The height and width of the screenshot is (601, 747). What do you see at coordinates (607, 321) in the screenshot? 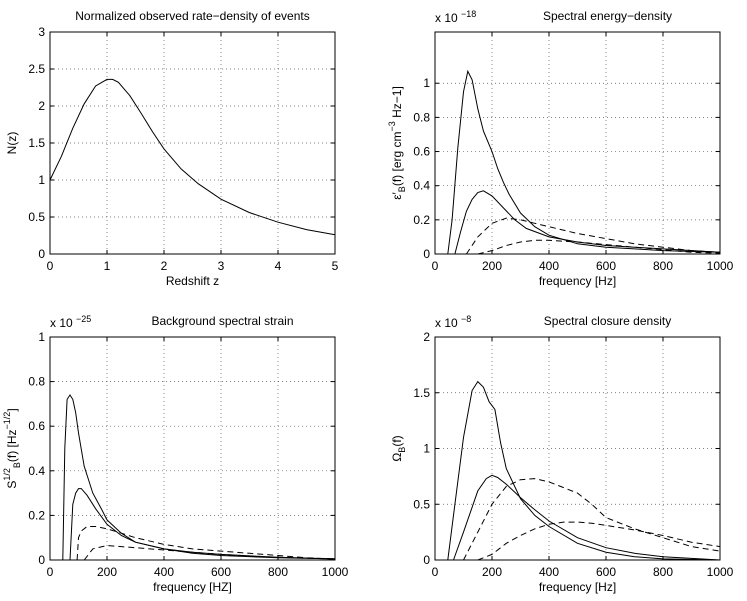
I see `chart-title: Spectral closure density` at bounding box center [607, 321].